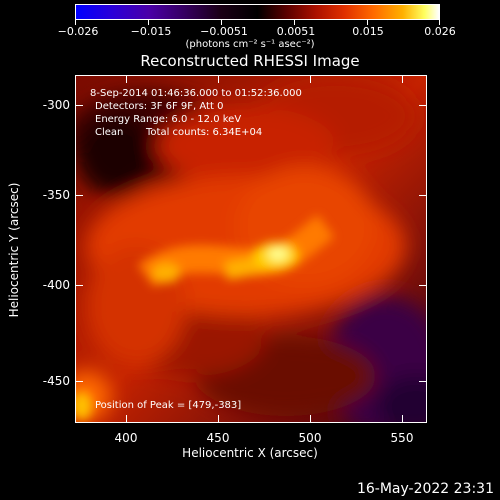  I want to click on plot-title: Reconstructed RHESSI Image, so click(250, 61).